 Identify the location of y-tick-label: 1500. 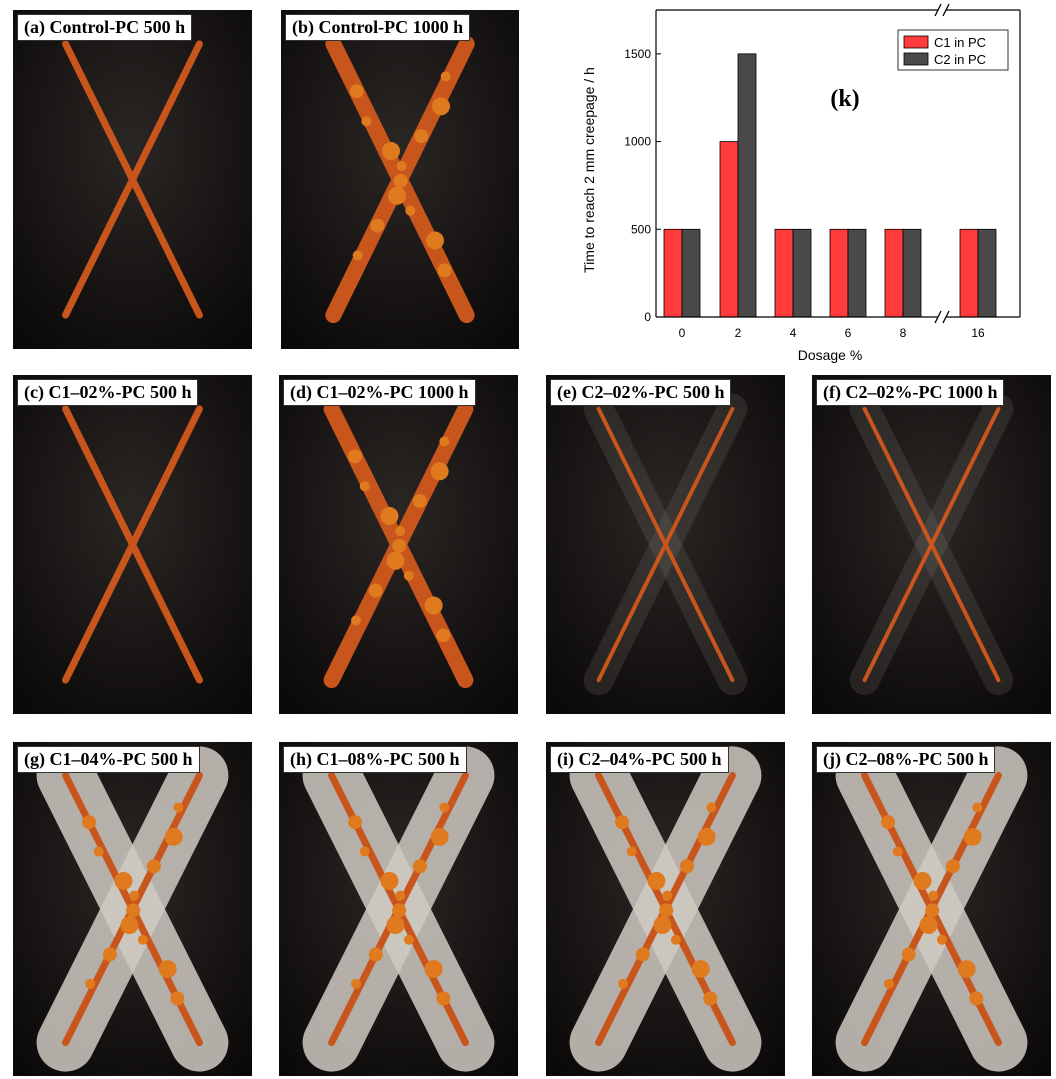
(637, 54).